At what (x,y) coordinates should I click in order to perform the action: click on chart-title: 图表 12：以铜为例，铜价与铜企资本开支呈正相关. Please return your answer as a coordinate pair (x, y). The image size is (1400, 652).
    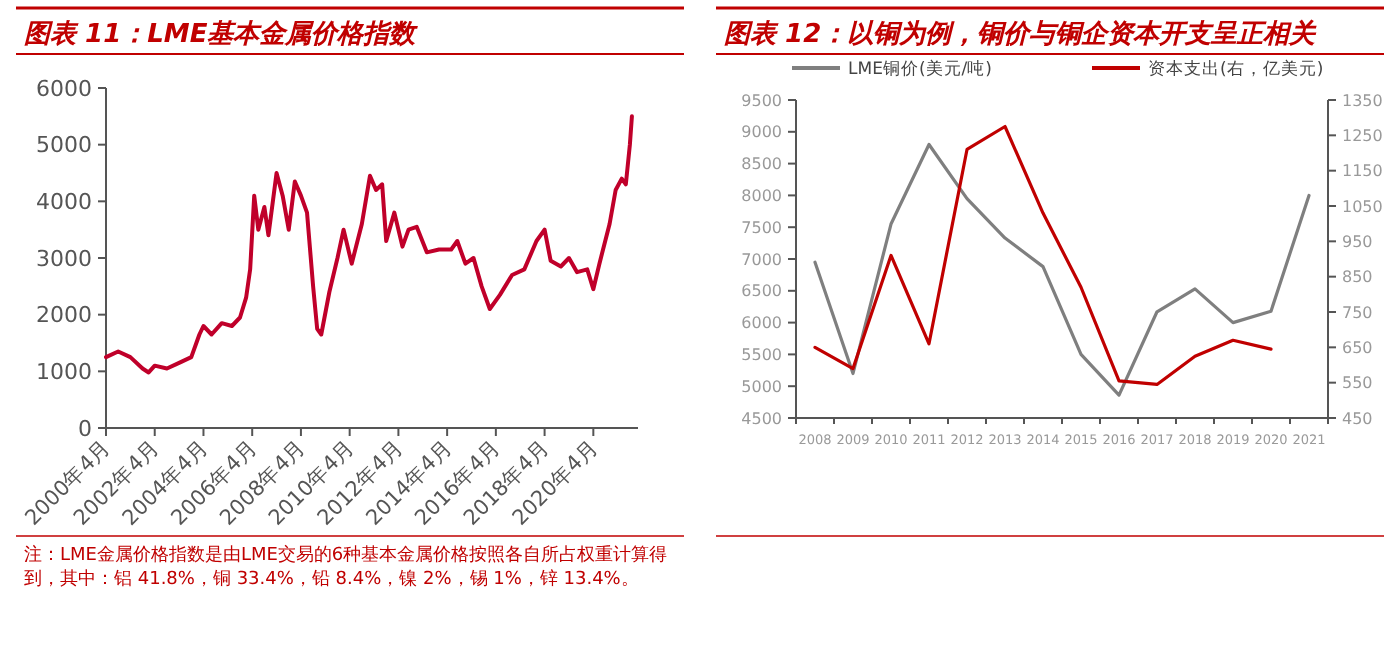
    Looking at the image, I should click on (1021, 34).